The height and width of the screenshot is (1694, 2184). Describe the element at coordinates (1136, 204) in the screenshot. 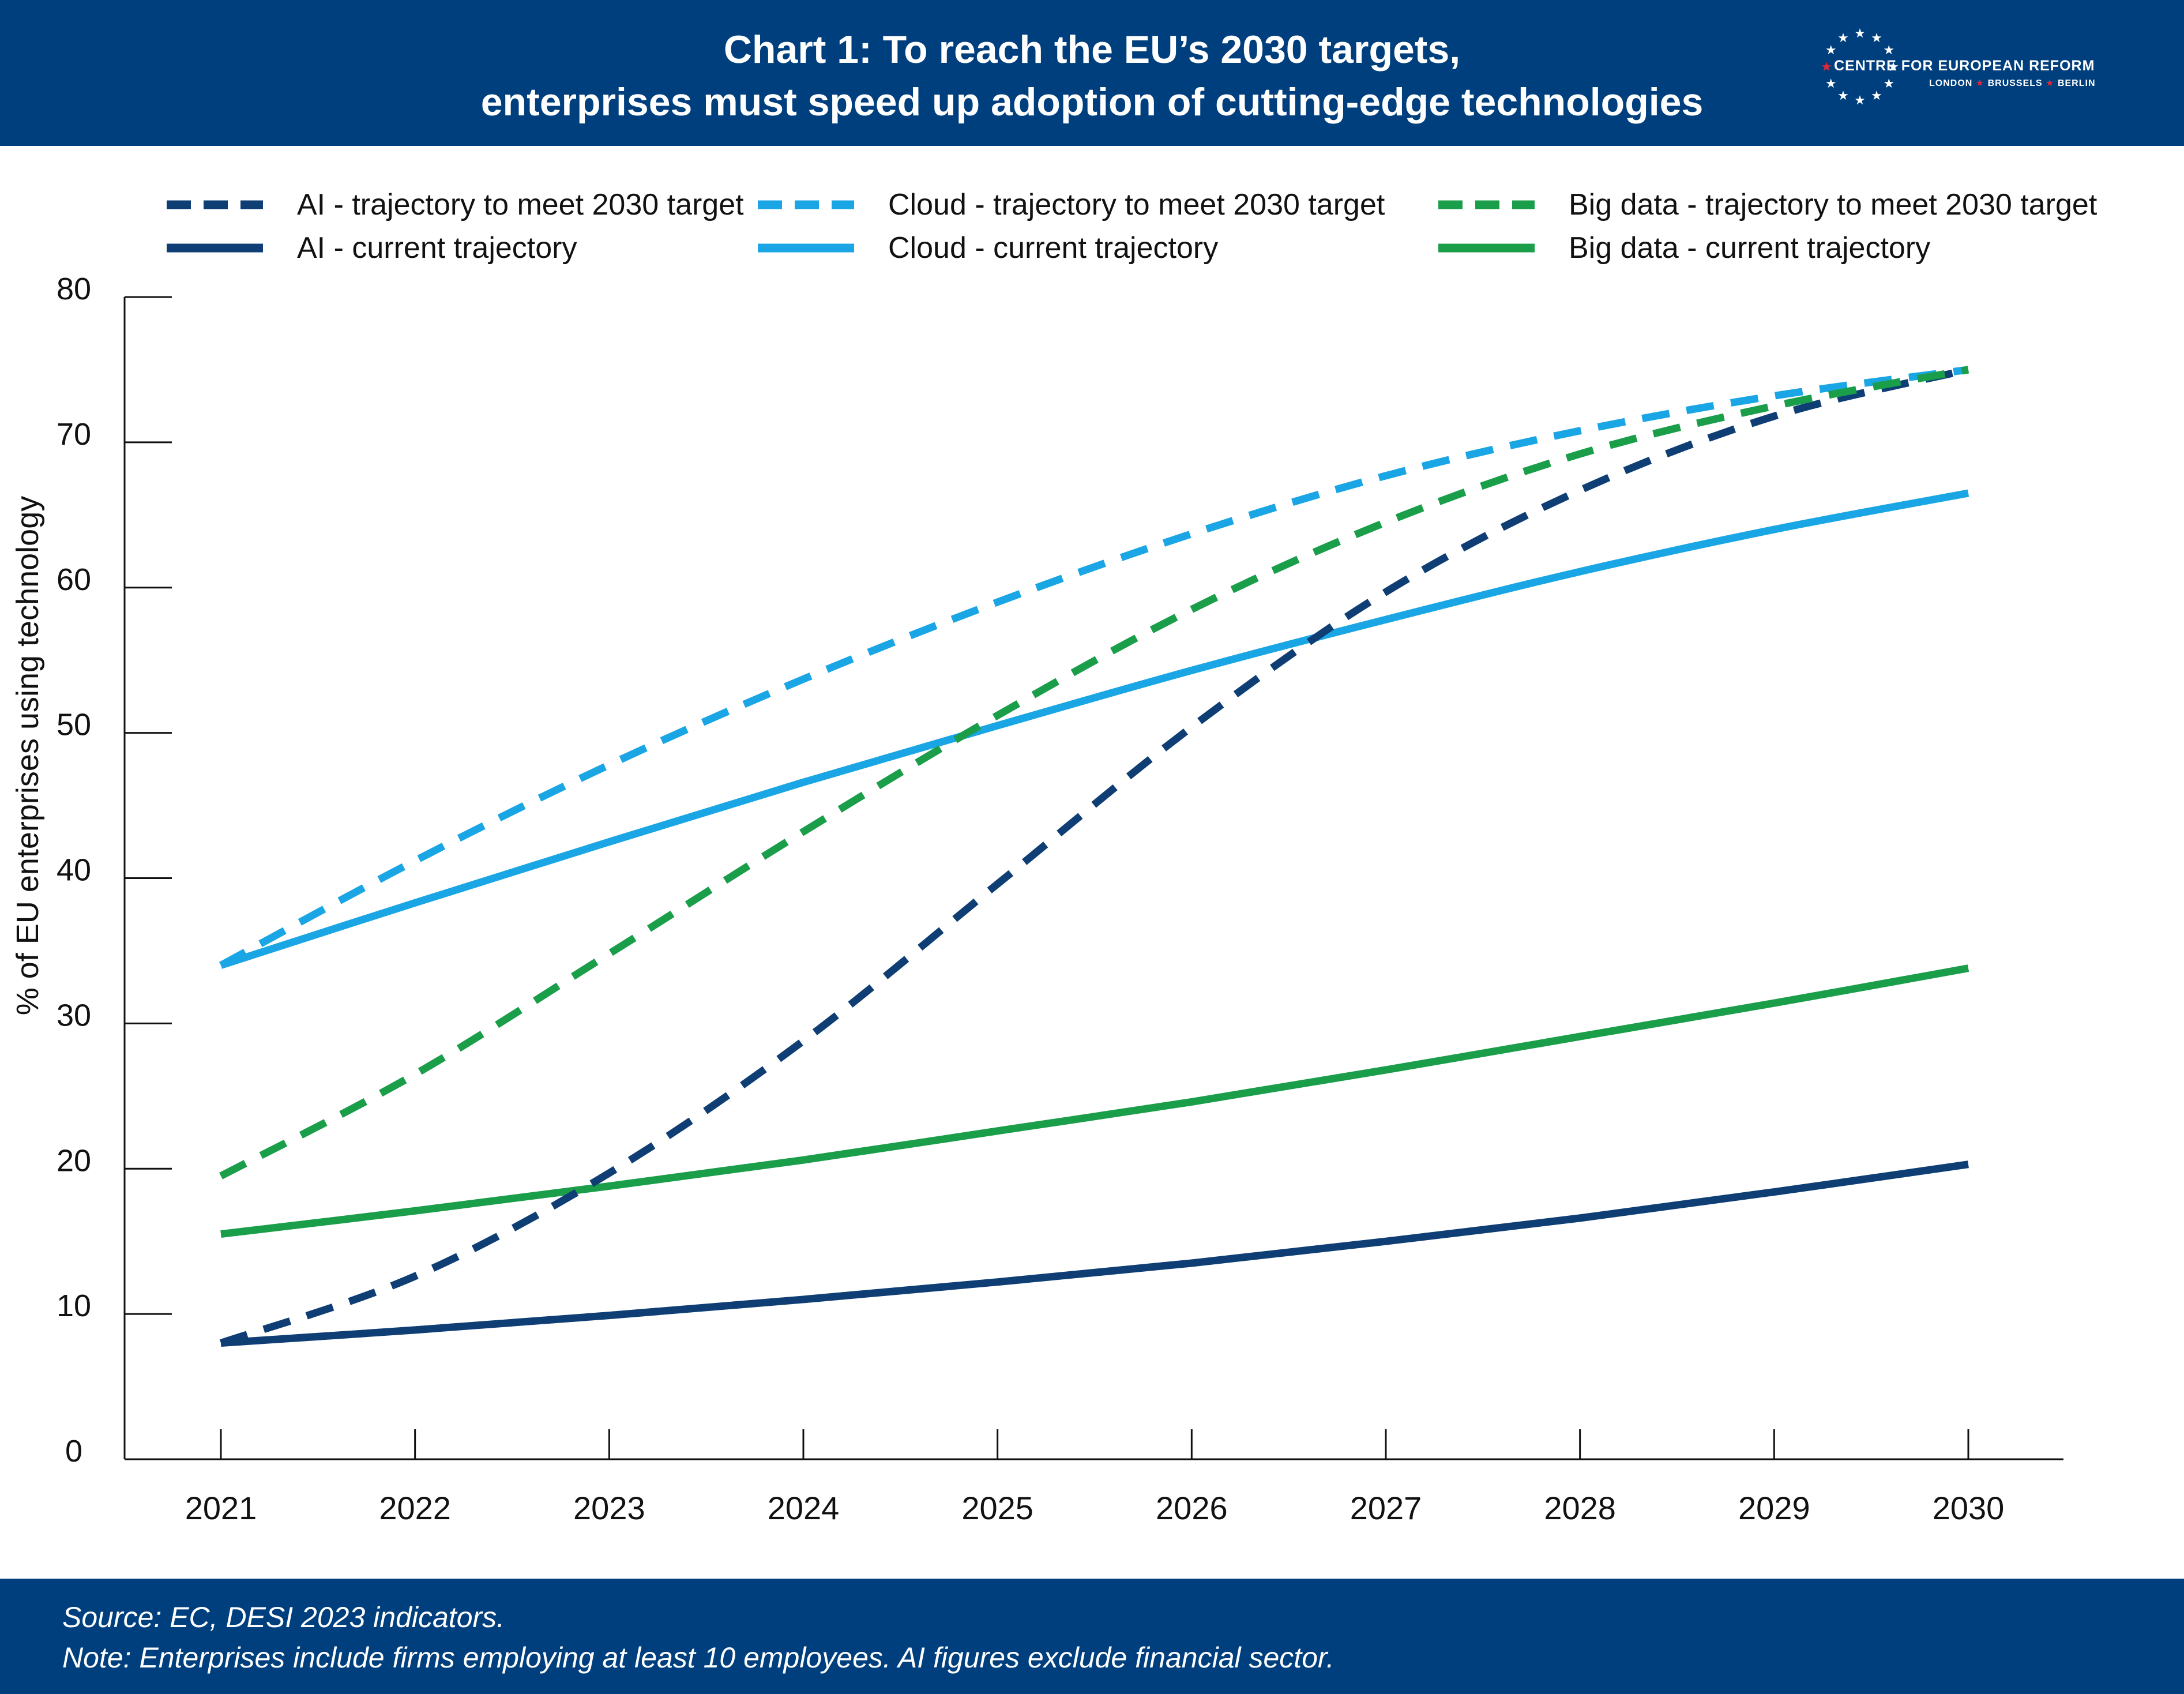

I see `legend-label: Cloud - trajectory to meet 2030 target` at that location.